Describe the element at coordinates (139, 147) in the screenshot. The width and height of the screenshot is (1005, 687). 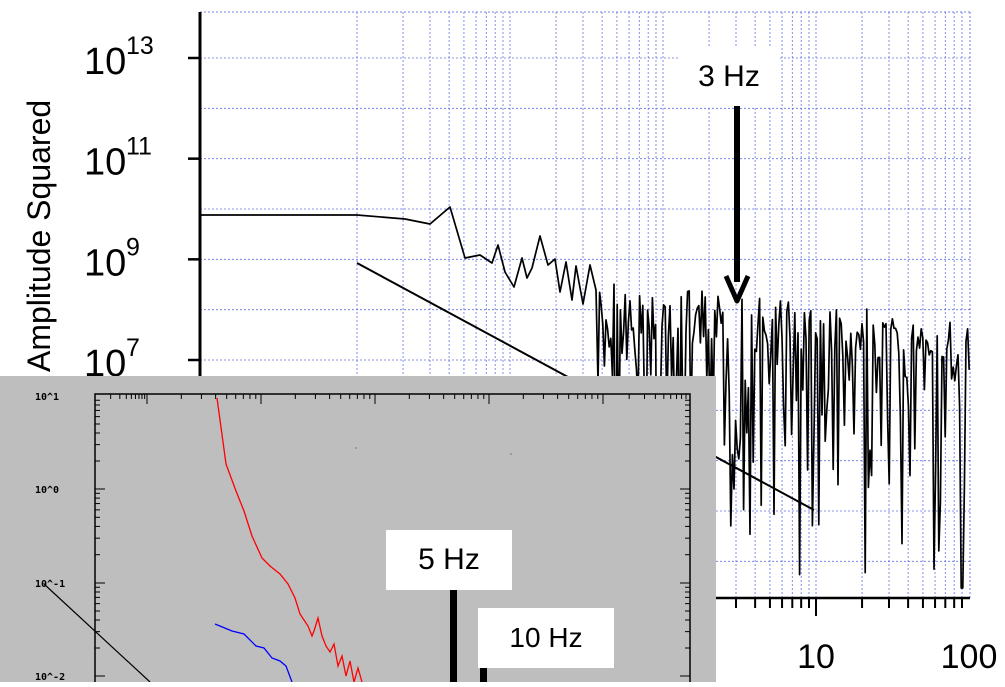
I see `y-tick-label-exponent: 11` at that location.